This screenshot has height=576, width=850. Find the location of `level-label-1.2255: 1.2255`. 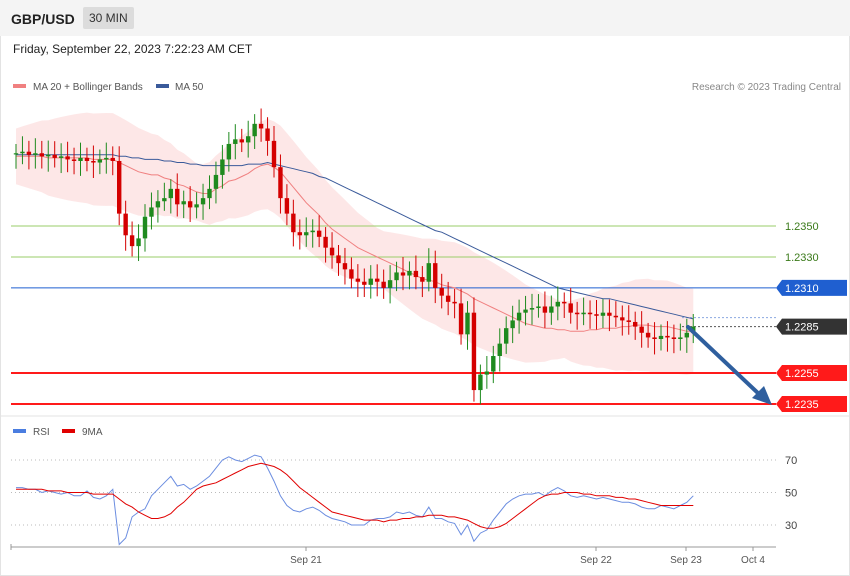

level-label-1.2255: 1.2255 is located at coordinates (802, 374).